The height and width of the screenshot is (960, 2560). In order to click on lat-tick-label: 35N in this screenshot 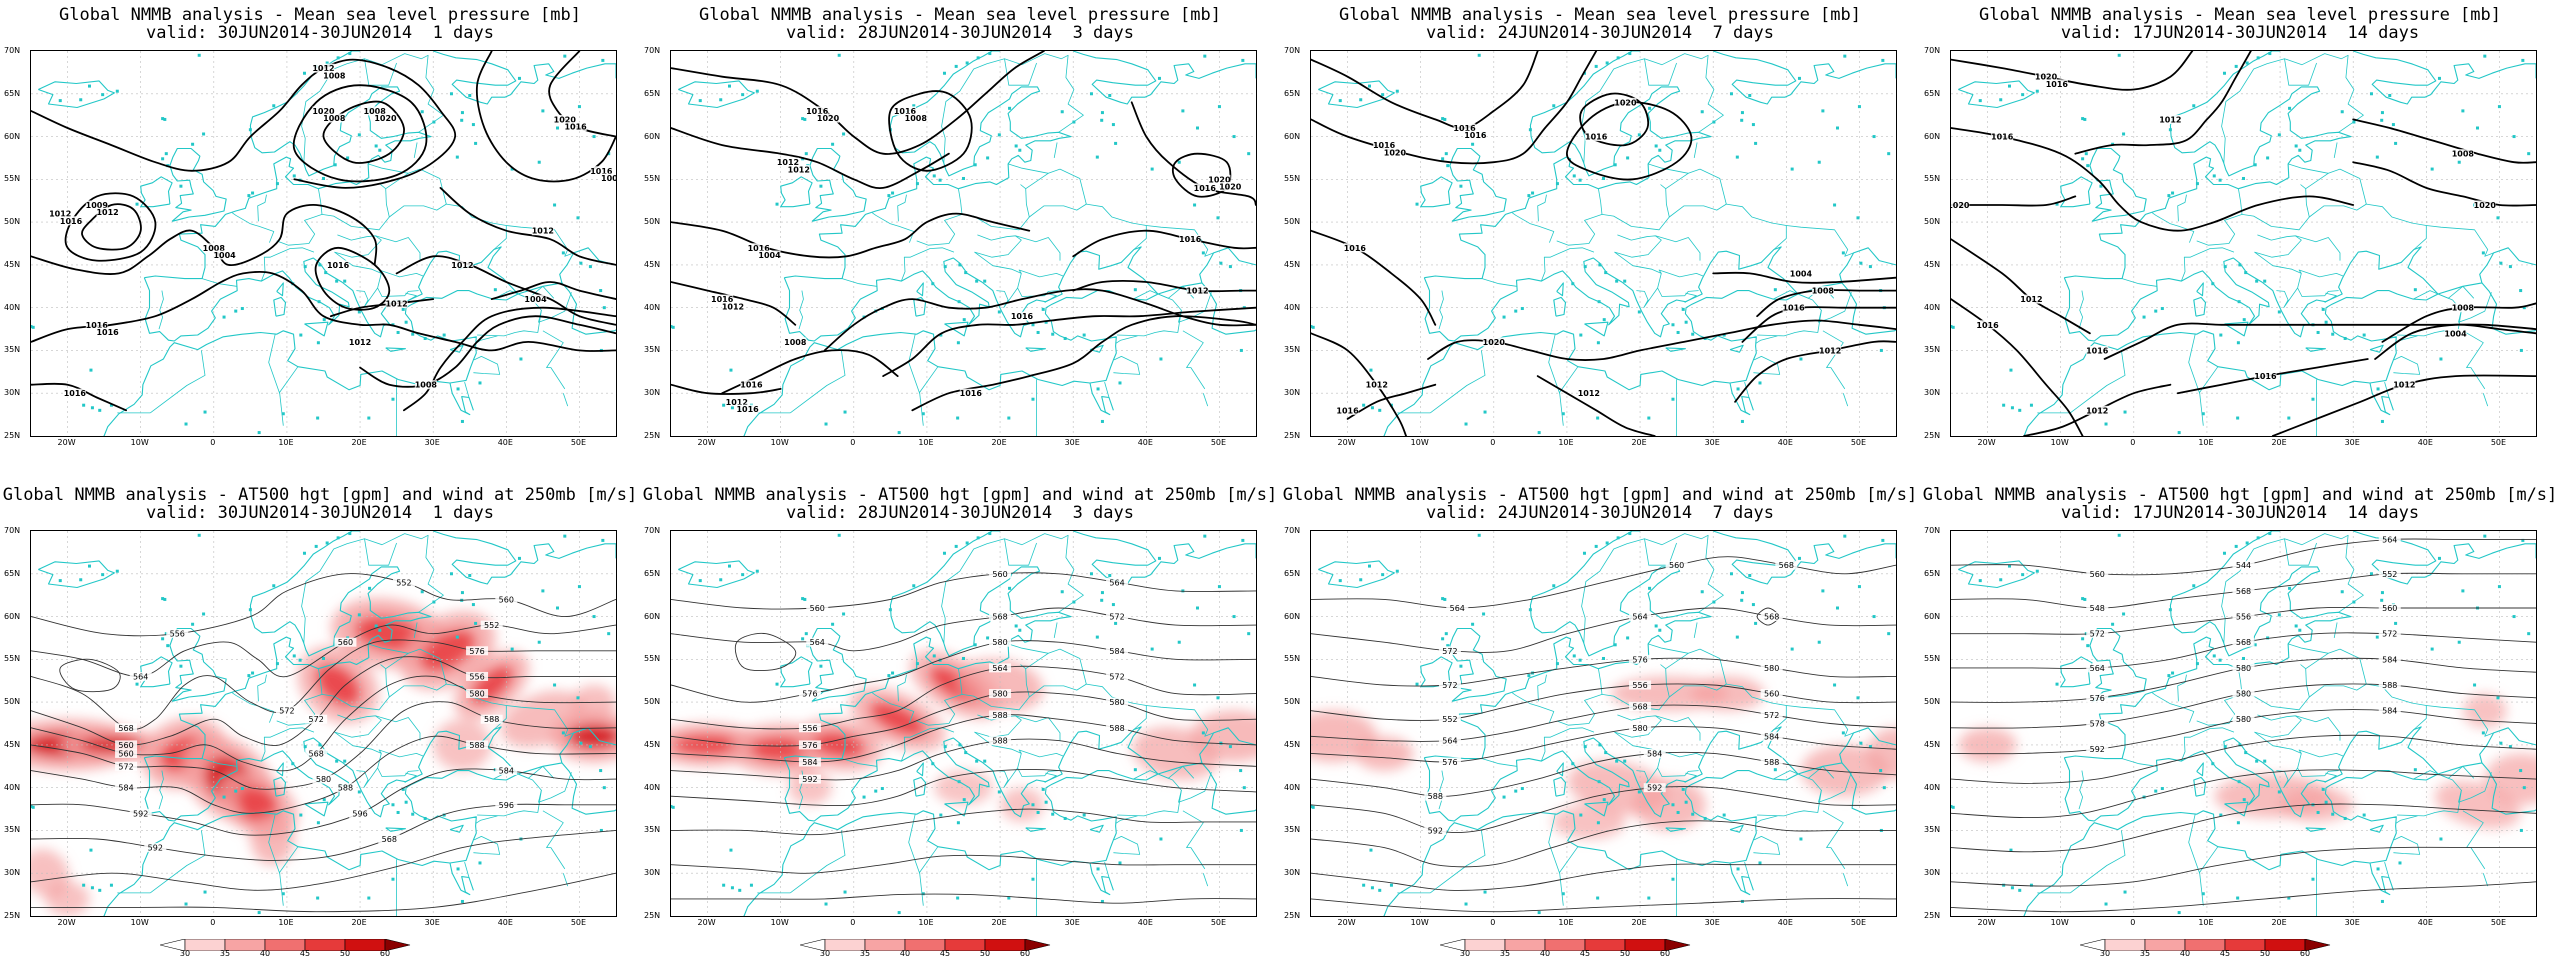, I will do `click(12, 830)`.